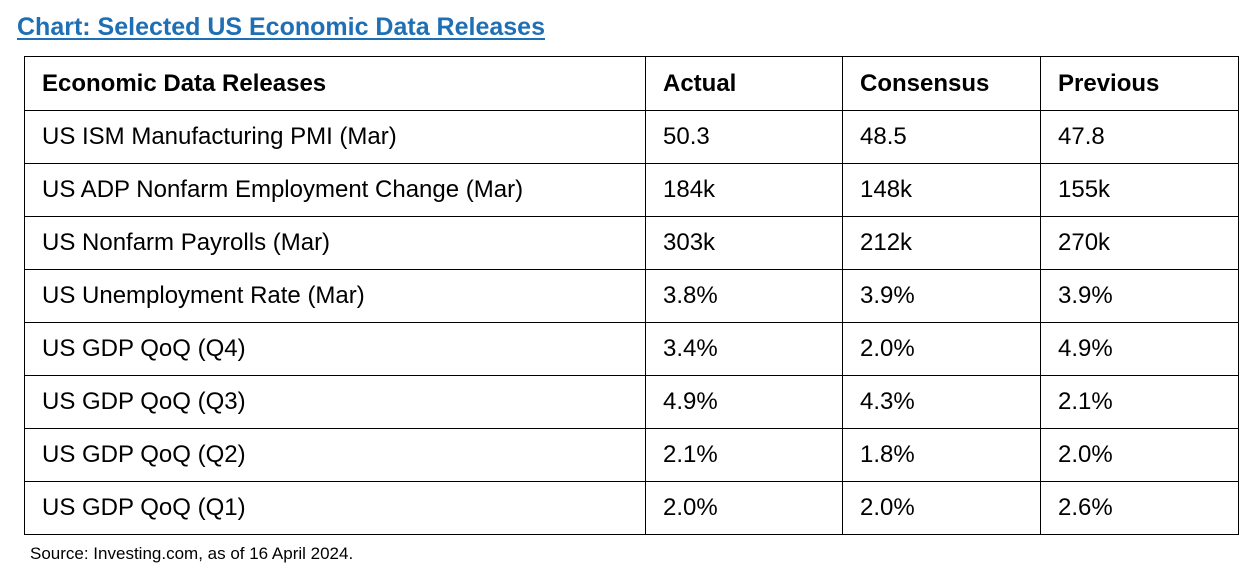 This screenshot has width=1260, height=575. I want to click on previous-cell: 155k, so click(1139, 190).